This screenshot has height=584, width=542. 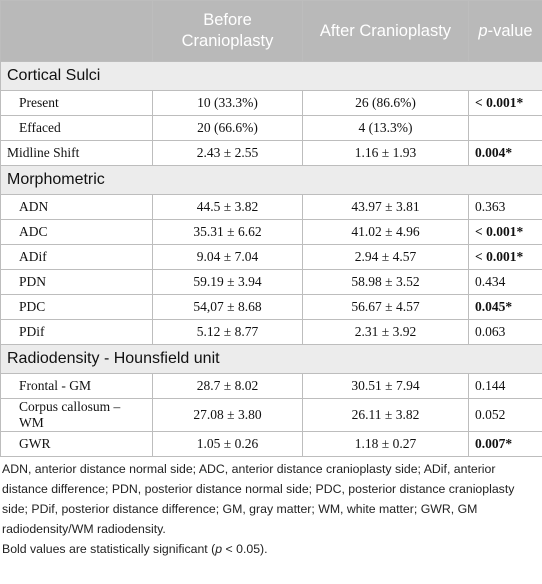 I want to click on after-value: 41.02 ± 4.96, so click(x=385, y=232).